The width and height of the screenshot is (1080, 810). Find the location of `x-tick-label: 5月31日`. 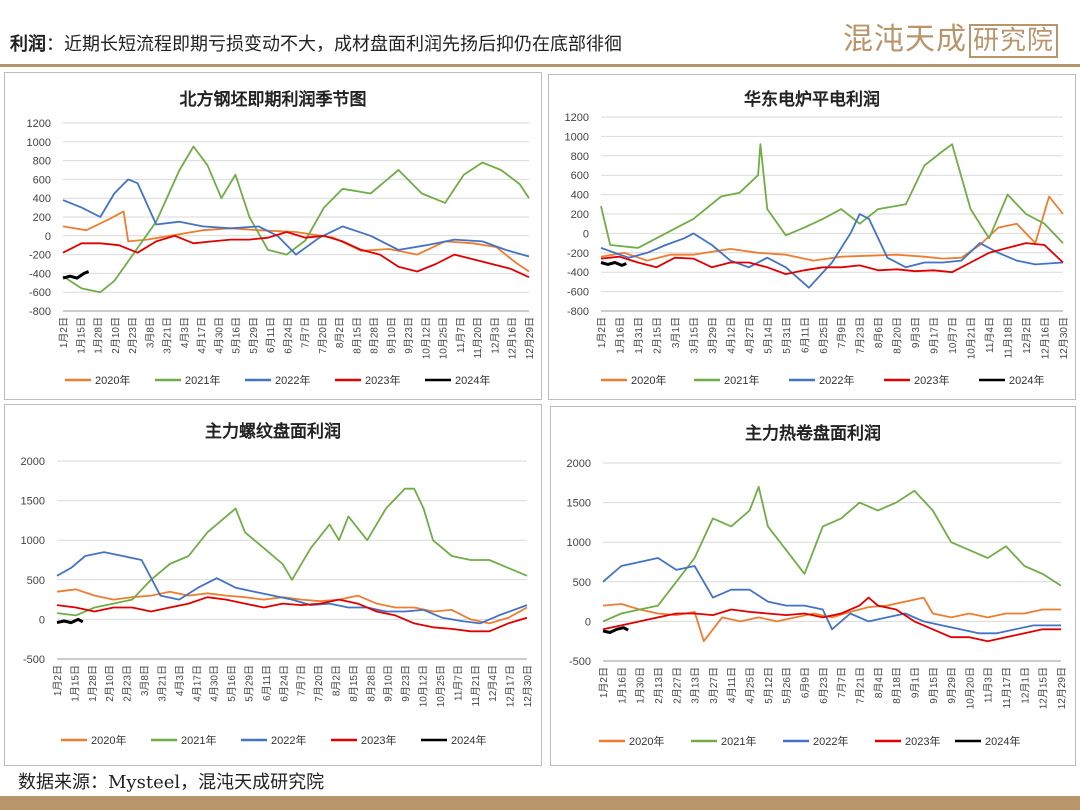

x-tick-label: 5月31日 is located at coordinates (787, 335).